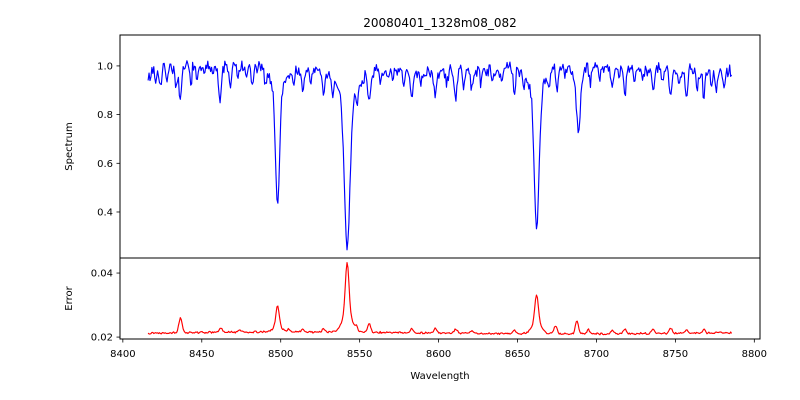  I want to click on error-line, so click(440, 299).